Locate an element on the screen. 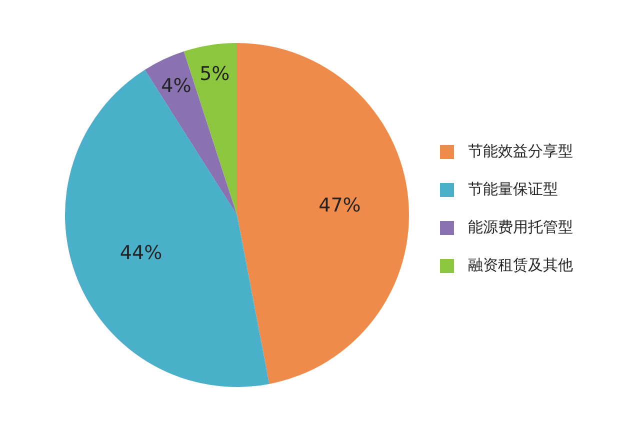 The height and width of the screenshot is (425, 639). legend-label: 节能量保证型 is located at coordinates (513, 189).